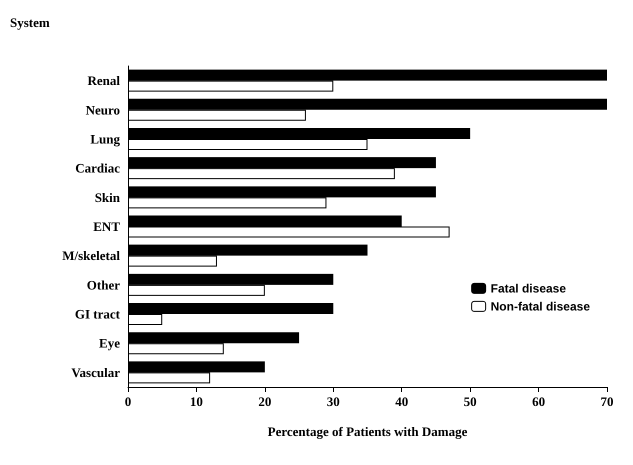 This screenshot has width=633, height=465. Describe the element at coordinates (97, 168) in the screenshot. I see `y-tick-label: Cardiac` at that location.